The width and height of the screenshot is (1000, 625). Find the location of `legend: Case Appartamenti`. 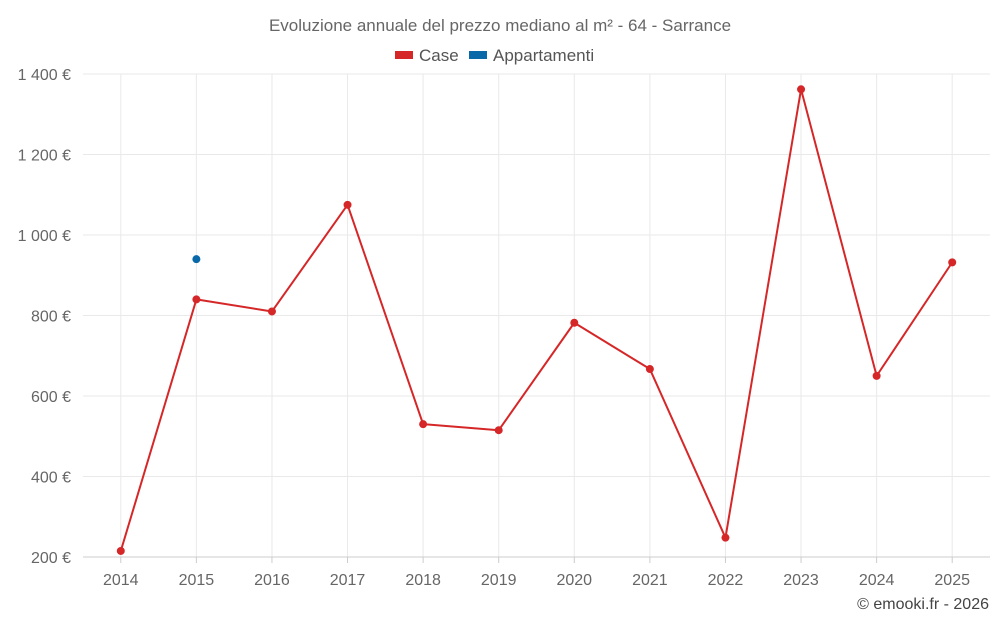

legend: Case Appartamenti is located at coordinates (494, 55).